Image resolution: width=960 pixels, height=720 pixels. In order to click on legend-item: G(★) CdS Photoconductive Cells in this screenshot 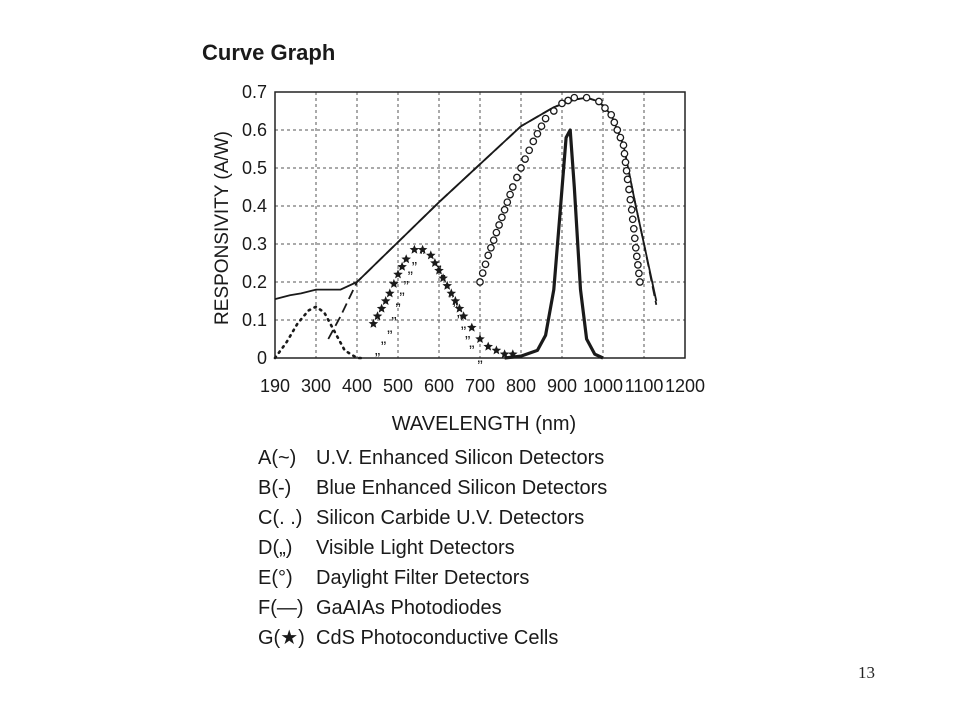, I will do `click(432, 638)`.